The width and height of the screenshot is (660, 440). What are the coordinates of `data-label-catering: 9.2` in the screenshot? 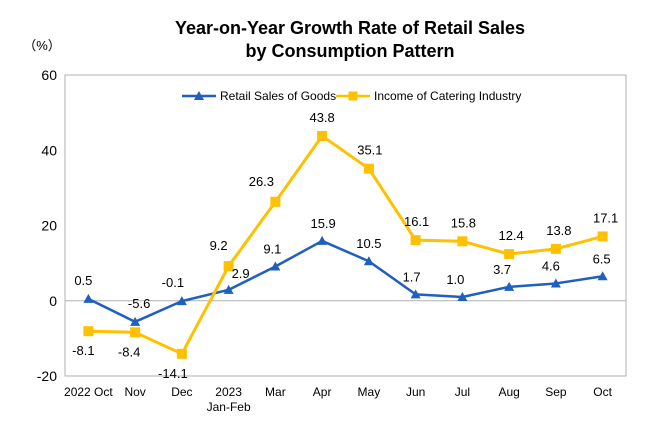 It's located at (219, 245).